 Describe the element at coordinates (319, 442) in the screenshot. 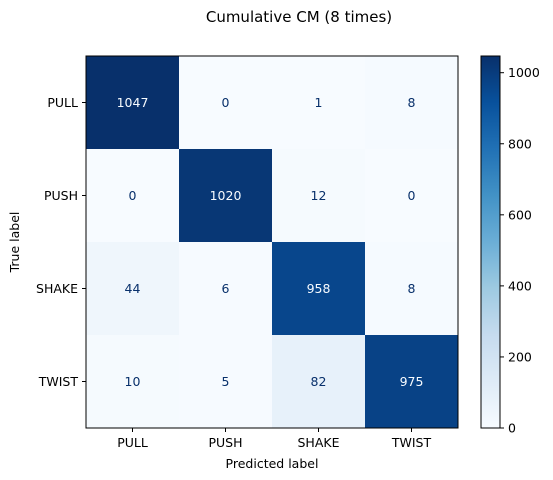

I see `x-tick-label: SHAKE` at that location.